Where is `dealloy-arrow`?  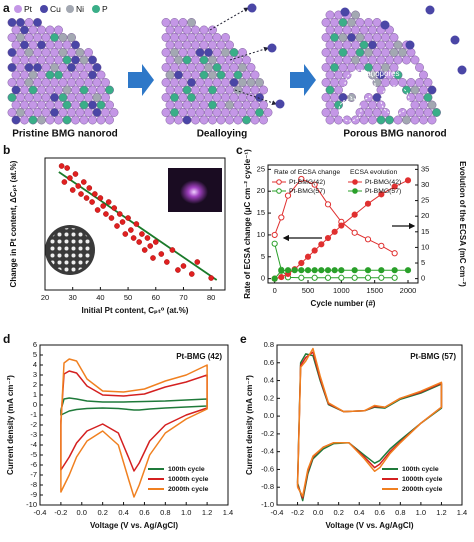 dealloy-arrow is located at coordinates (255, 97).